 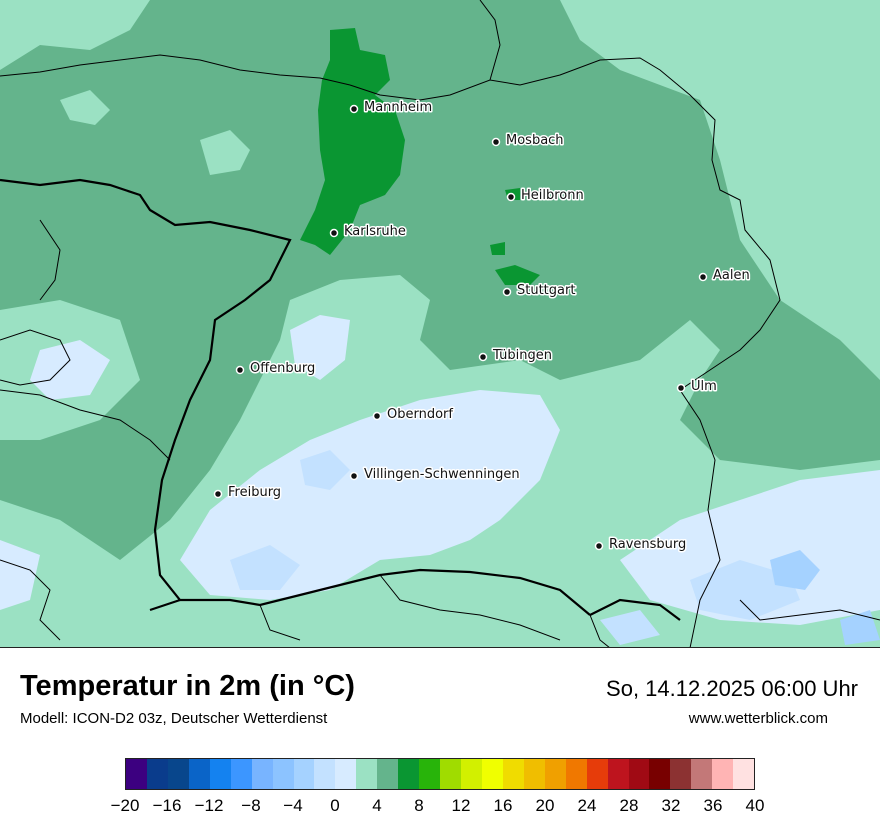 I want to click on city-ravensburg: Ravensburg, so click(x=641, y=545).